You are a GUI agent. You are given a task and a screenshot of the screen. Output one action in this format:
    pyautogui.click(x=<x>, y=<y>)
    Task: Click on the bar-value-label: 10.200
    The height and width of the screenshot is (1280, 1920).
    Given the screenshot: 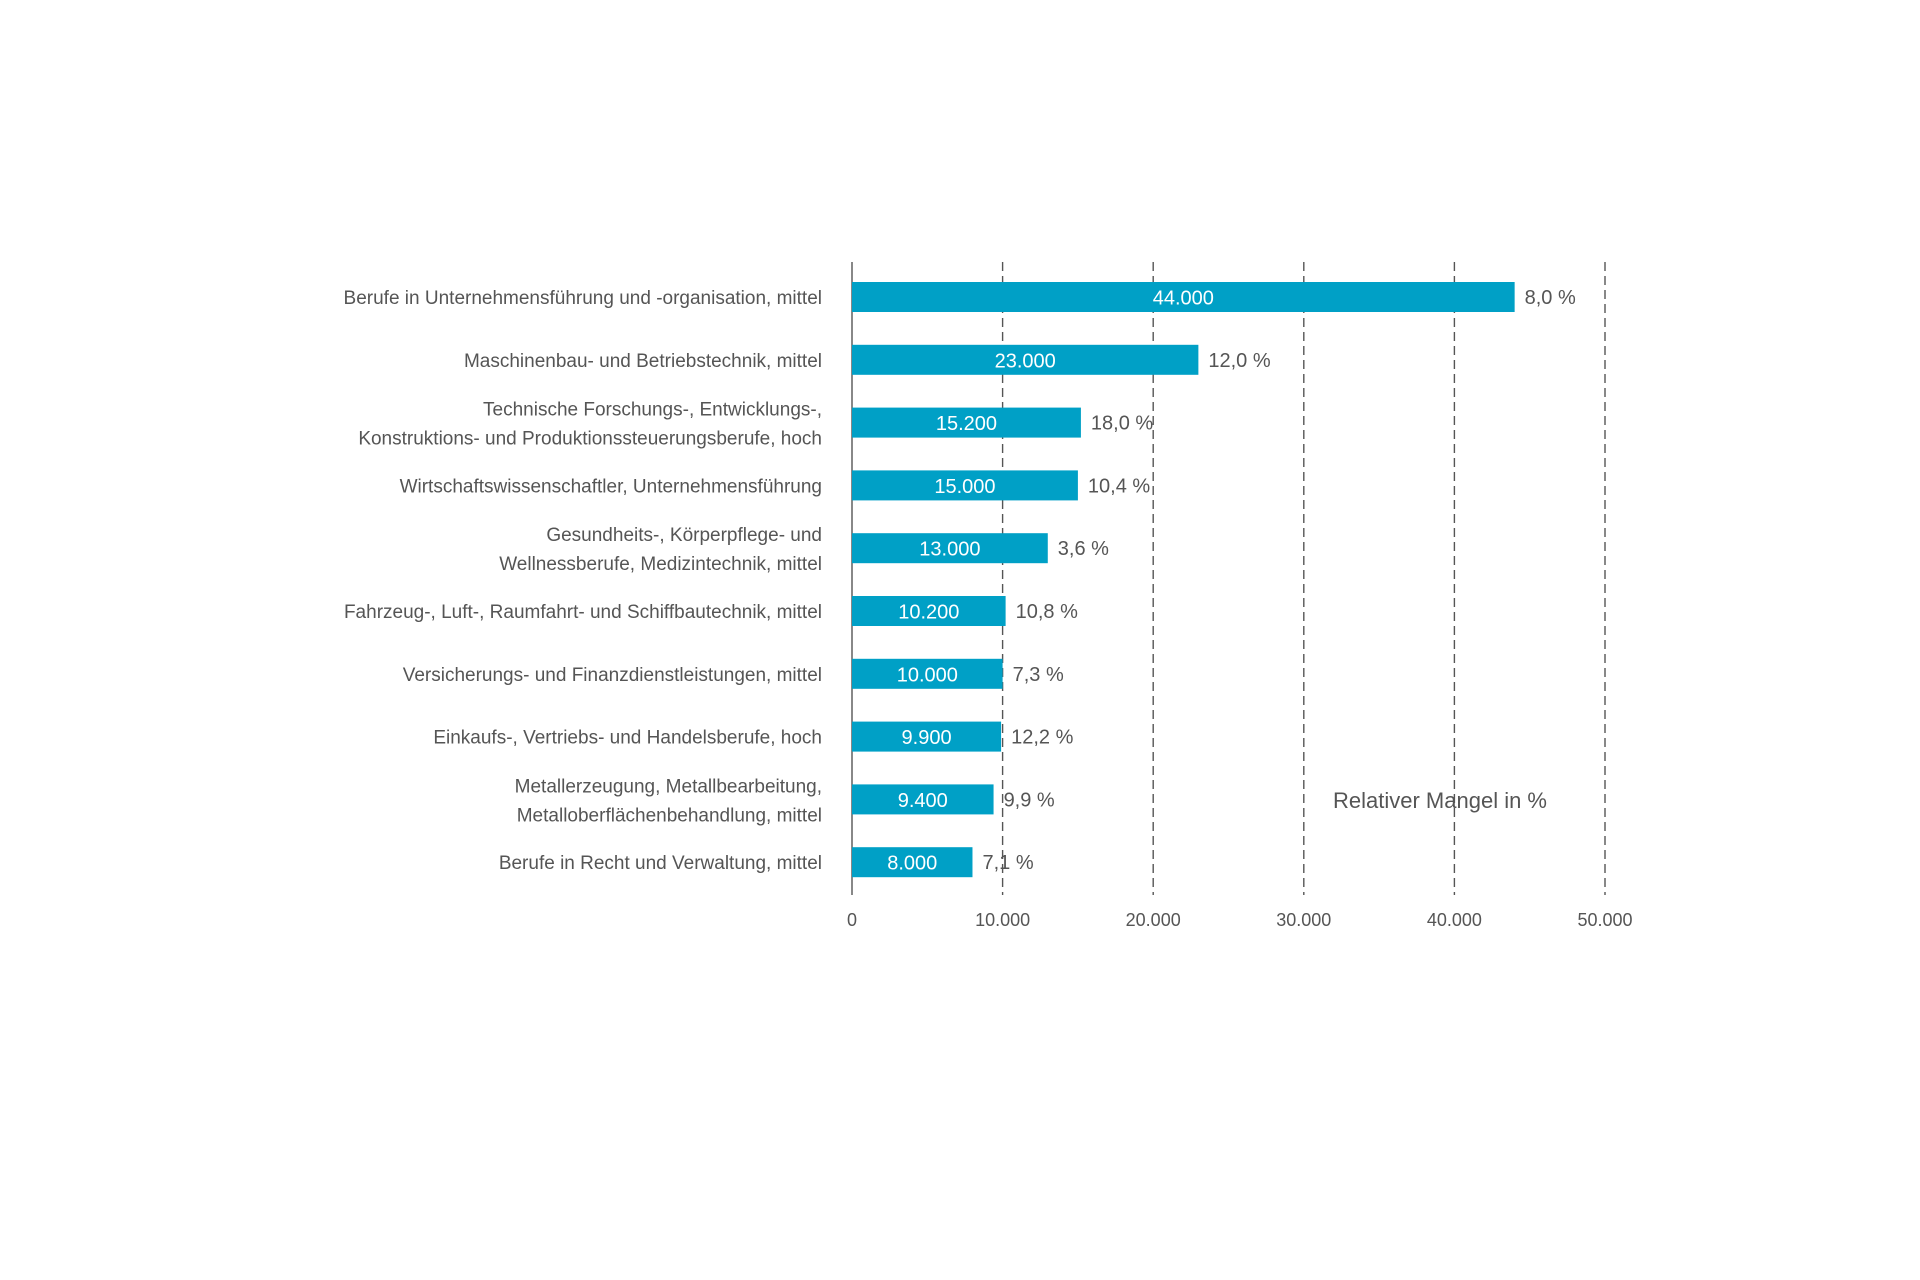 What is the action you would take?
    pyautogui.click(x=928, y=613)
    